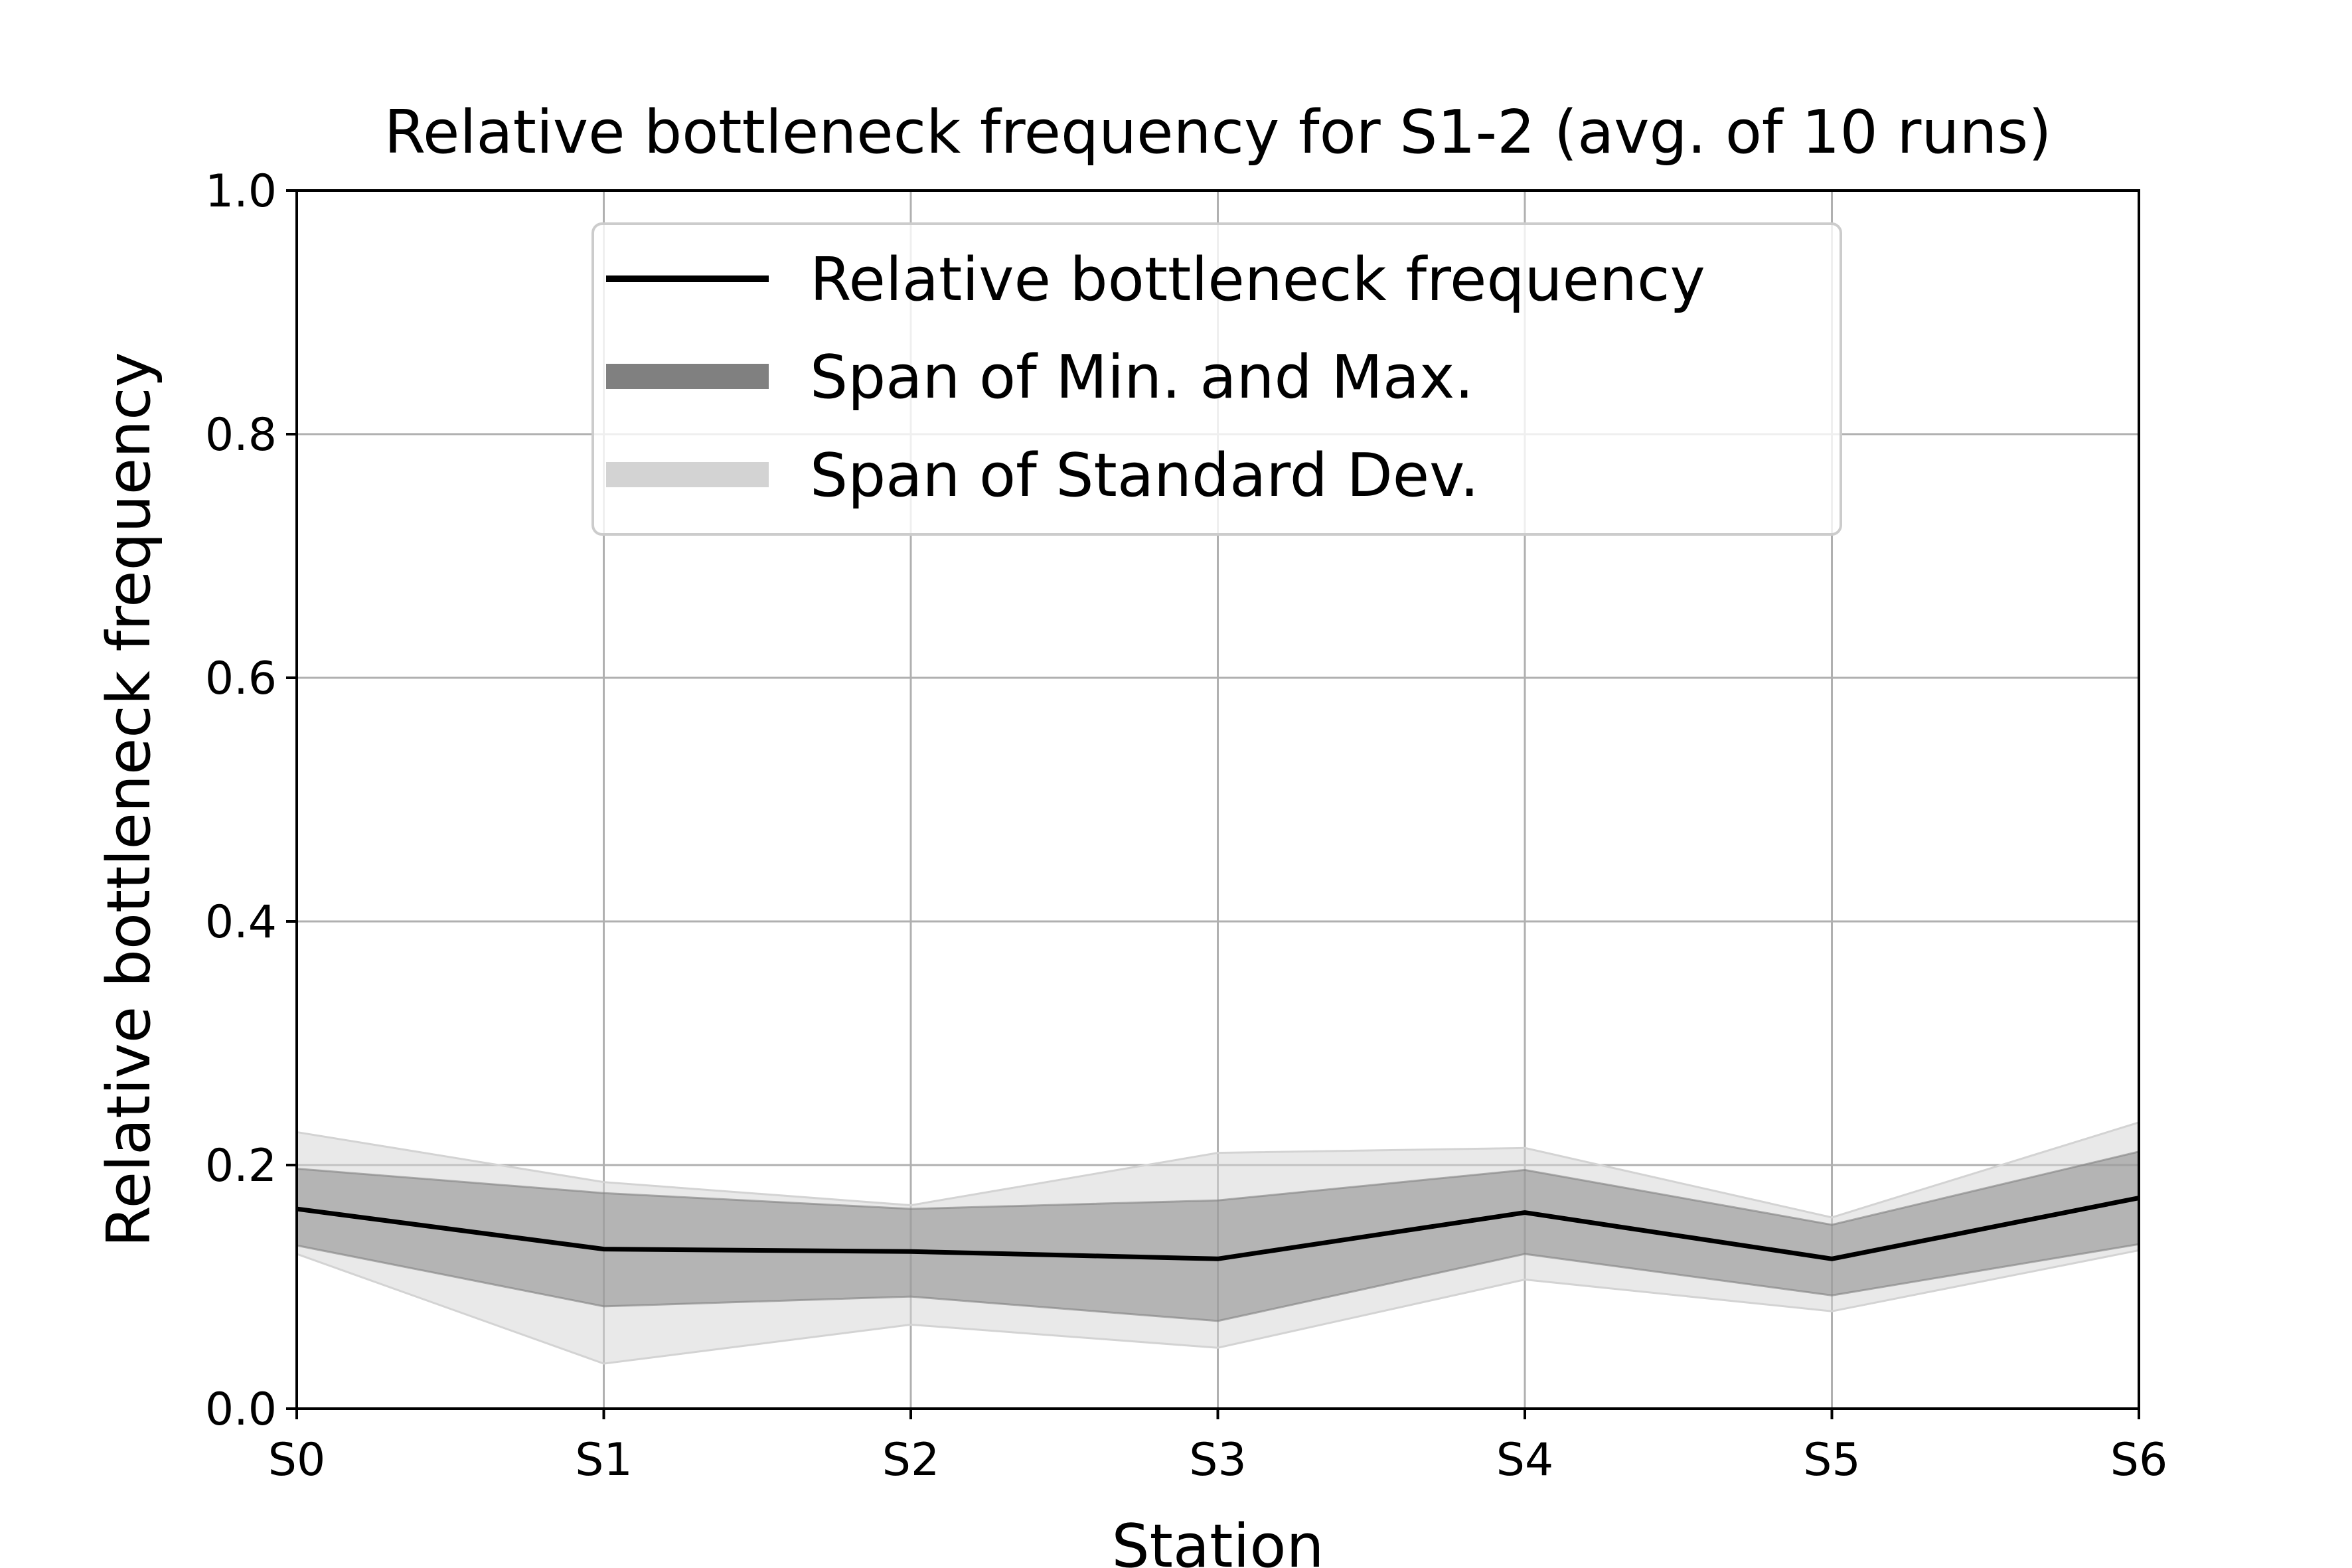 Image resolution: width=2352 pixels, height=1568 pixels. What do you see at coordinates (1145, 475) in the screenshot?
I see `legend-entry-std: Span of Standard Dev.` at bounding box center [1145, 475].